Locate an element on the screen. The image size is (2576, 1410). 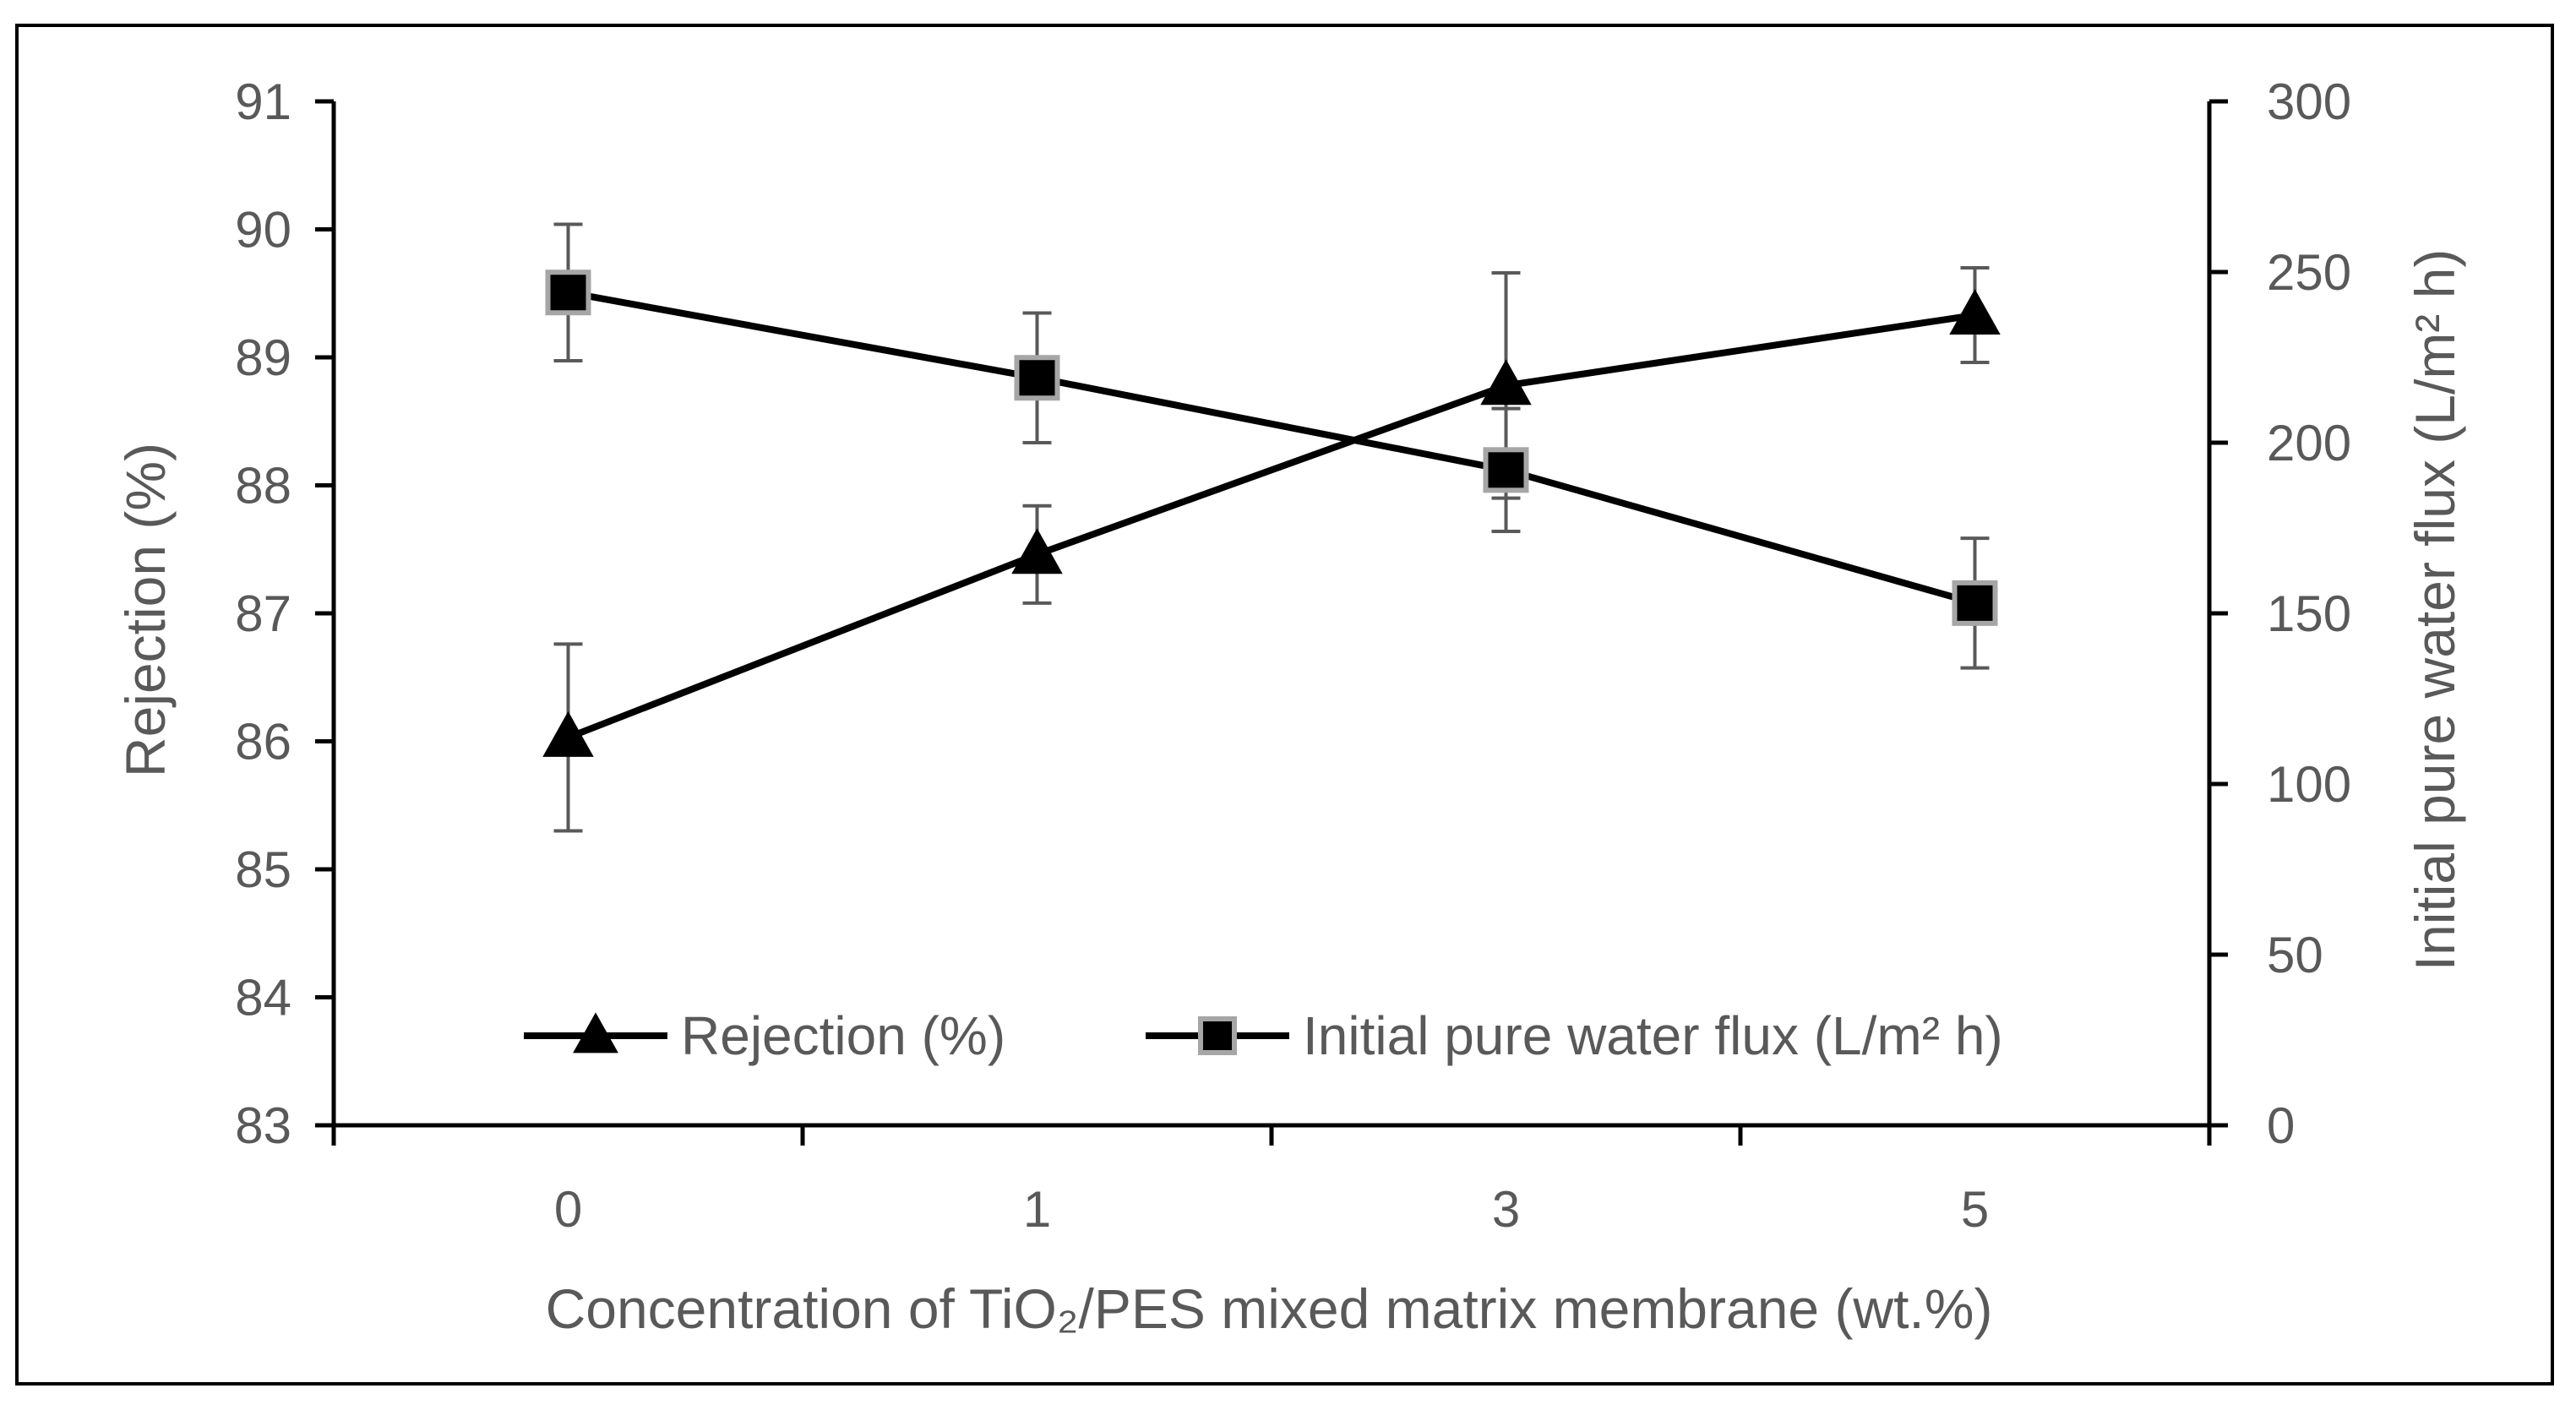
y-left-tick-label: 85 is located at coordinates (263, 869).